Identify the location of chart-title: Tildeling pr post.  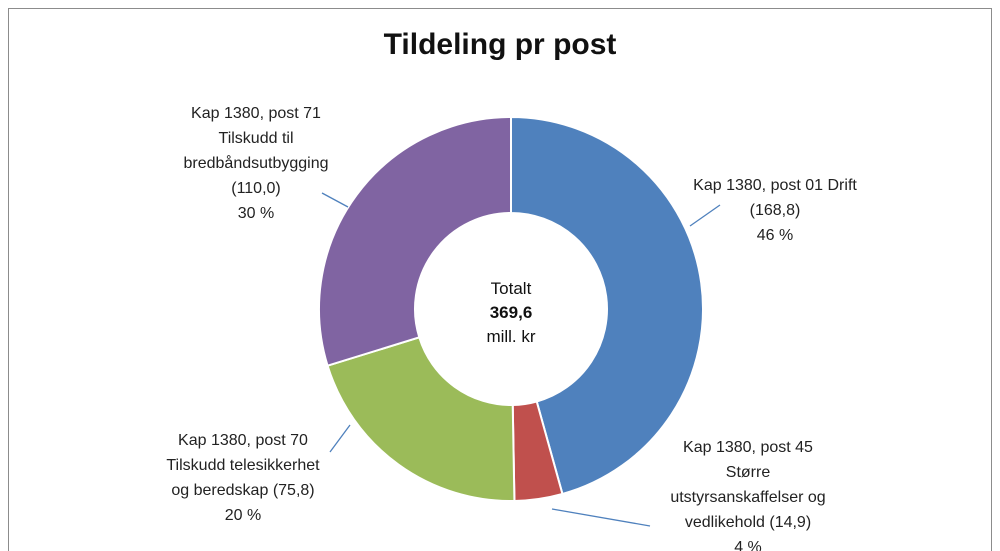
(500, 44).